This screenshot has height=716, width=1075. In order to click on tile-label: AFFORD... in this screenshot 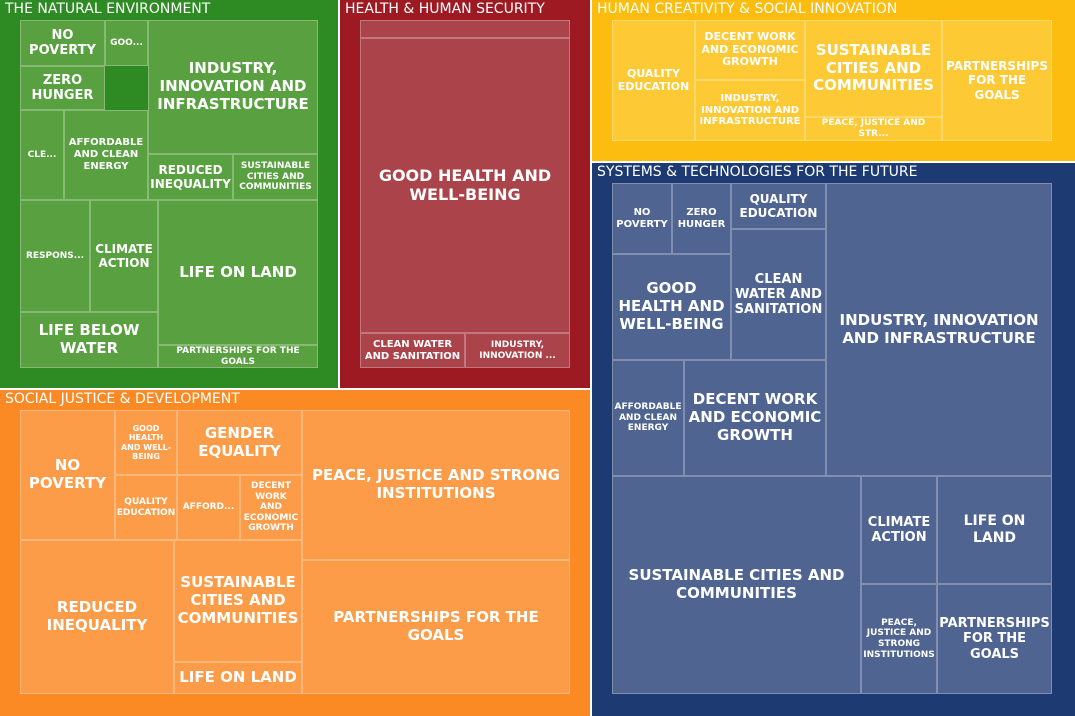, I will do `click(208, 507)`.